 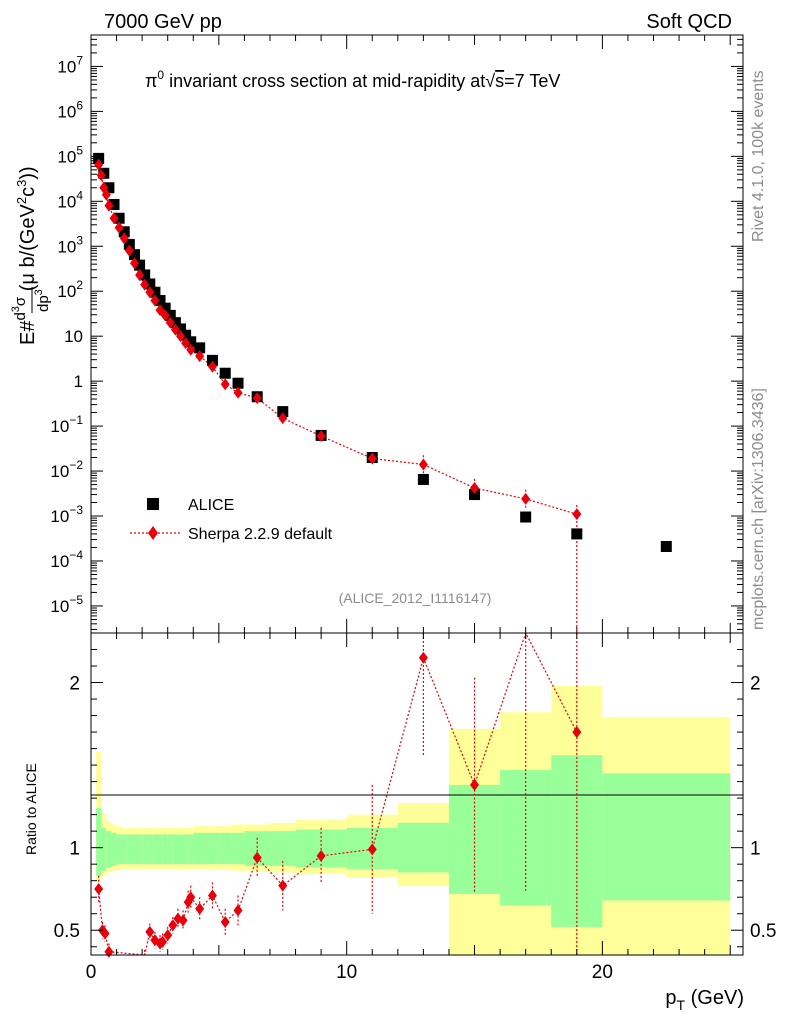 I want to click on main-y-tick-label: 10⁶, so click(x=70, y=109).